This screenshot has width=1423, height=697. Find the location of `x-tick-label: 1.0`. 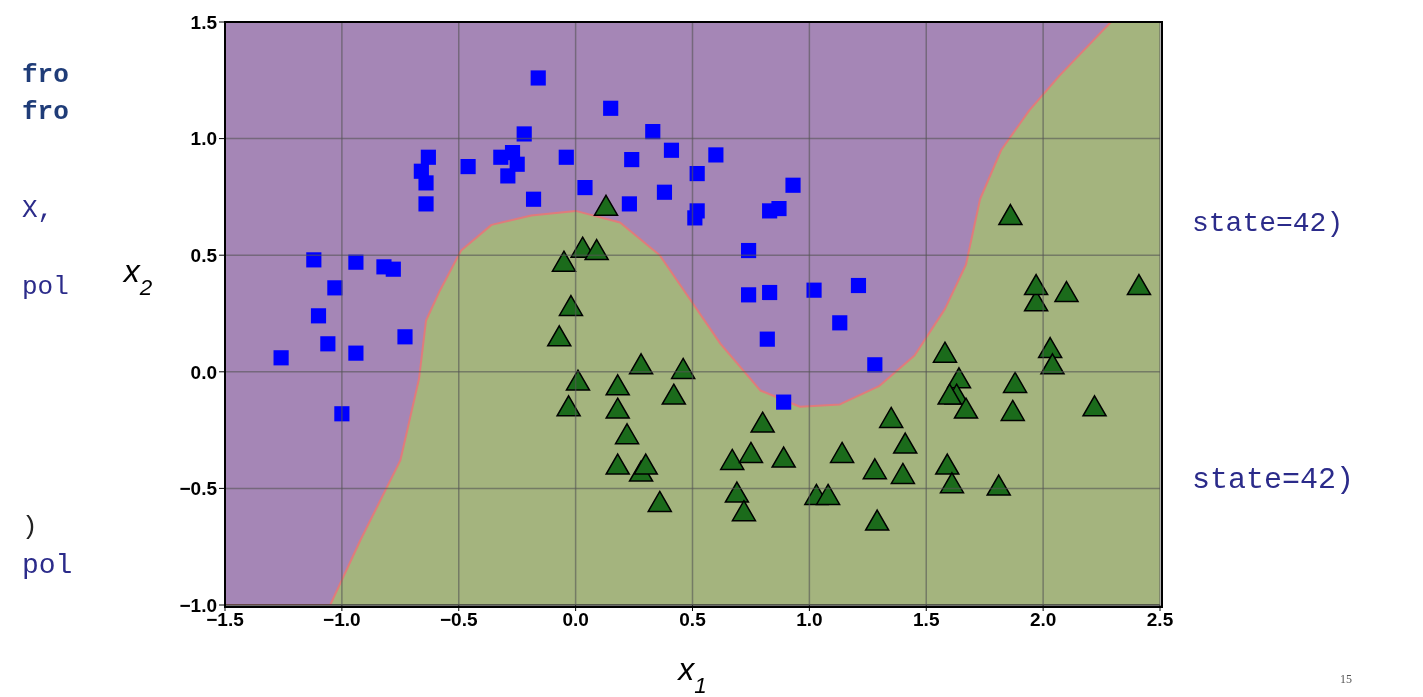

x-tick-label: 1.0 is located at coordinates (809, 620).